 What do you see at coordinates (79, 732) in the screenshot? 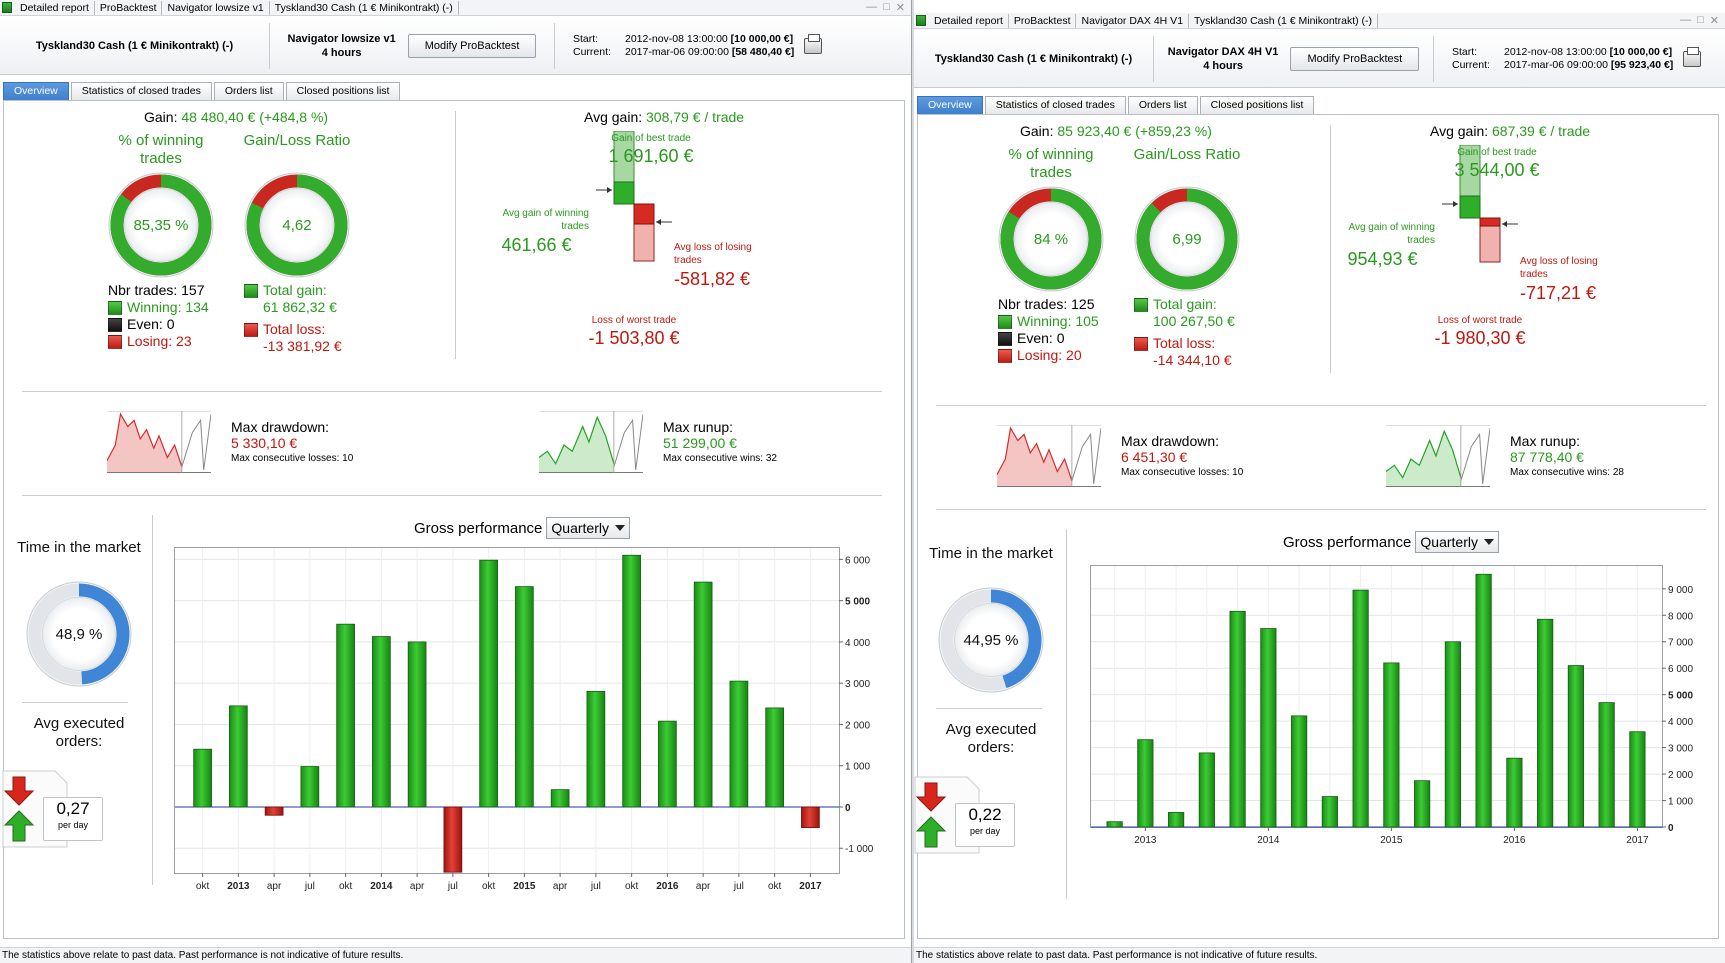
I see `avg-executed-orders-title: Avg executed orders:` at bounding box center [79, 732].